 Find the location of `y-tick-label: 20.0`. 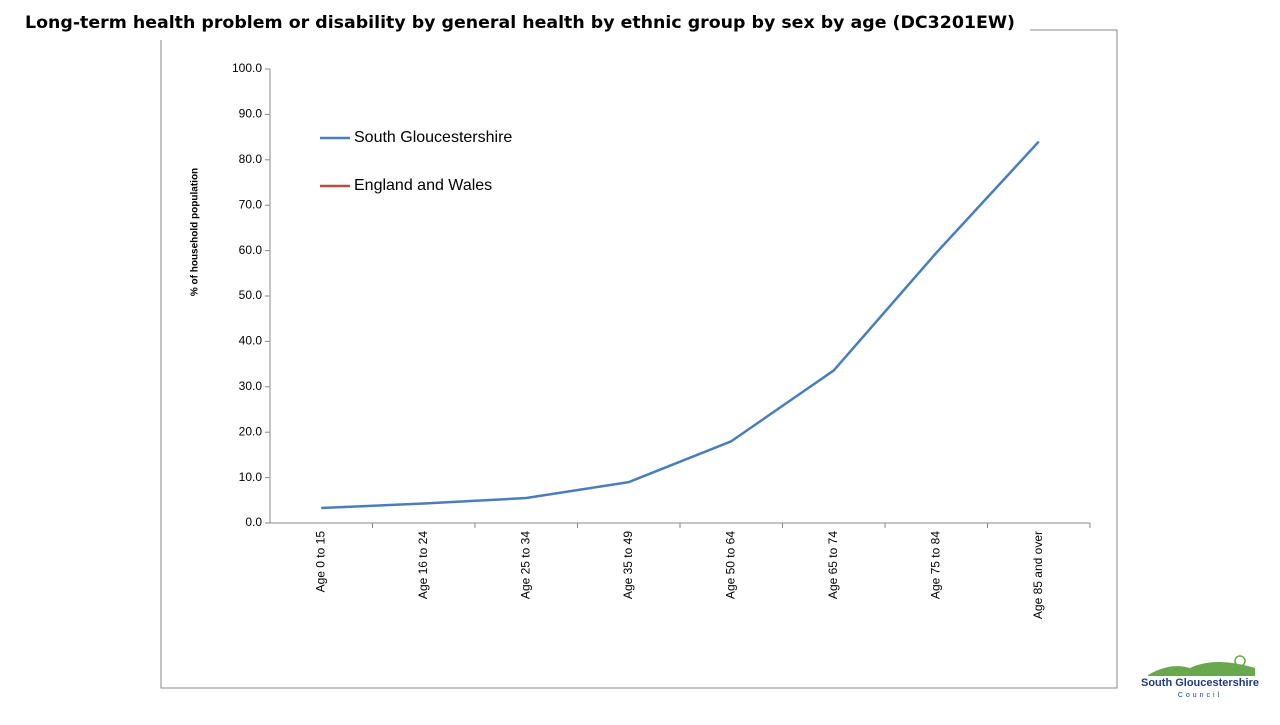

y-tick-label: 20.0 is located at coordinates (251, 431).